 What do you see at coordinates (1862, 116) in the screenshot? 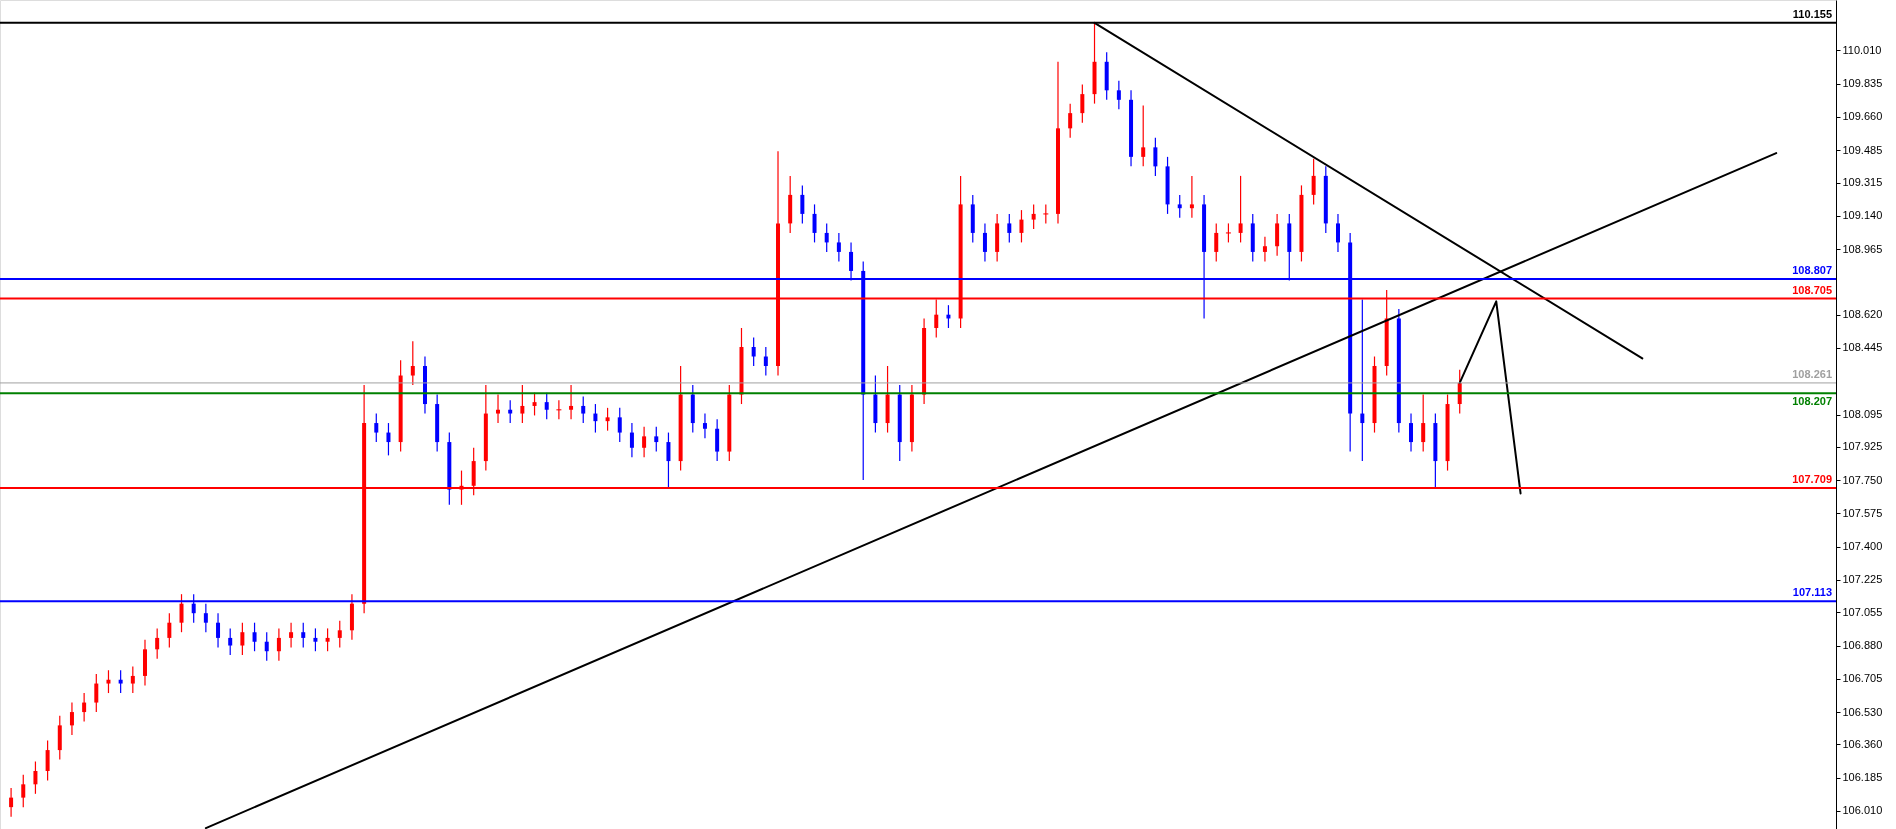
I see `y-tick-label: 109.660` at bounding box center [1862, 116].